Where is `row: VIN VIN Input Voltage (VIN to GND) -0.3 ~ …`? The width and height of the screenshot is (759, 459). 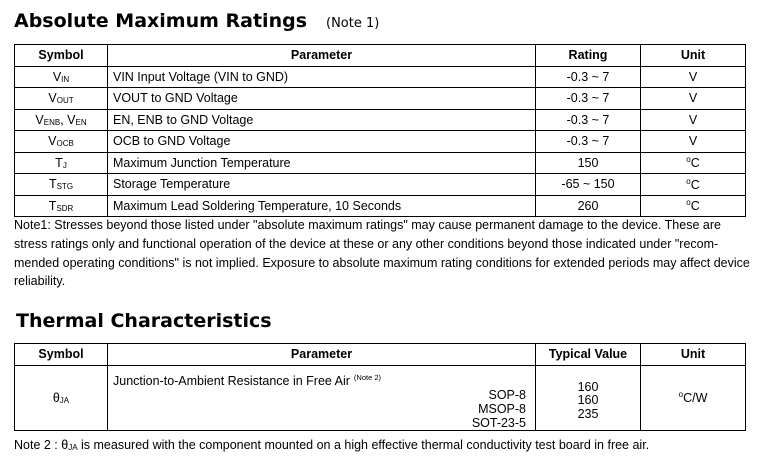 row: VIN VIN Input Voltage (VIN to GND) -0.3 ~ … is located at coordinates (380, 76).